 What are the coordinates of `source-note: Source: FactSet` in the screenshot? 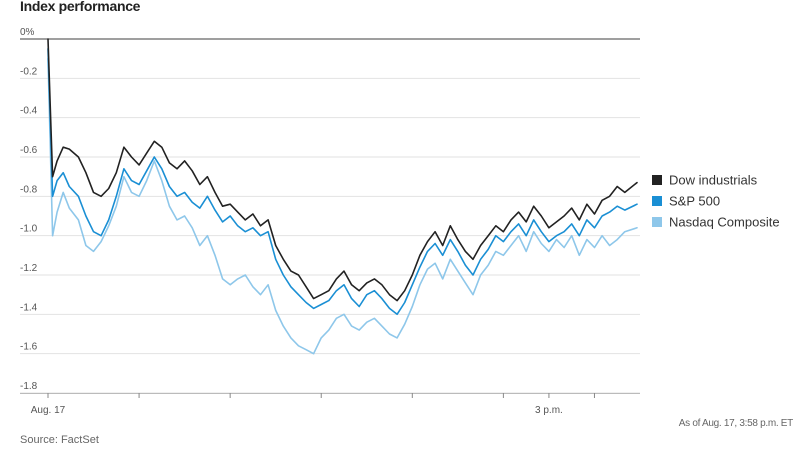 It's located at (59, 440).